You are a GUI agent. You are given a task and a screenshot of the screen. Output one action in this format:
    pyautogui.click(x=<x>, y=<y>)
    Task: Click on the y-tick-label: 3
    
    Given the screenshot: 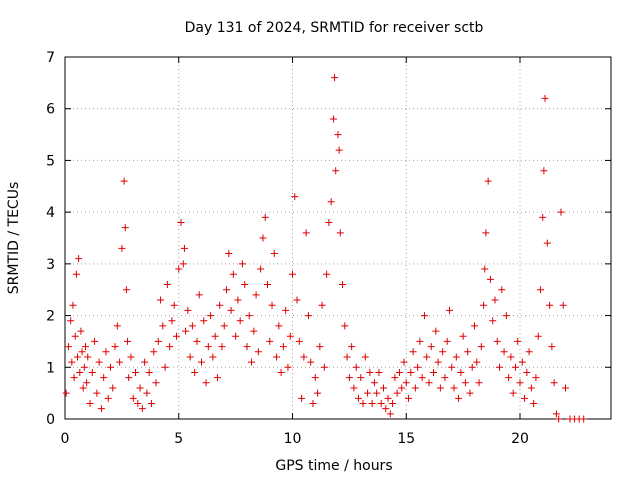 What is the action you would take?
    pyautogui.click(x=50, y=265)
    